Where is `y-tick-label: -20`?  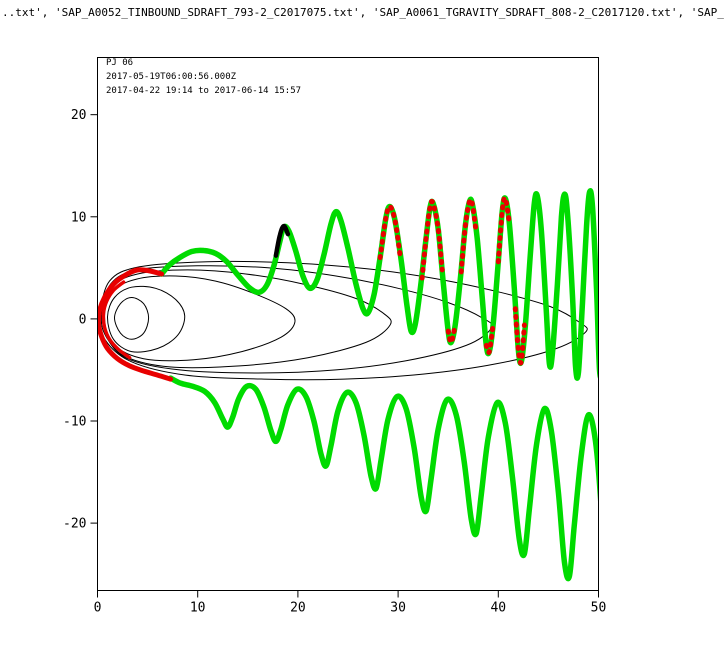
y-tick-label: -20 is located at coordinates (74, 524).